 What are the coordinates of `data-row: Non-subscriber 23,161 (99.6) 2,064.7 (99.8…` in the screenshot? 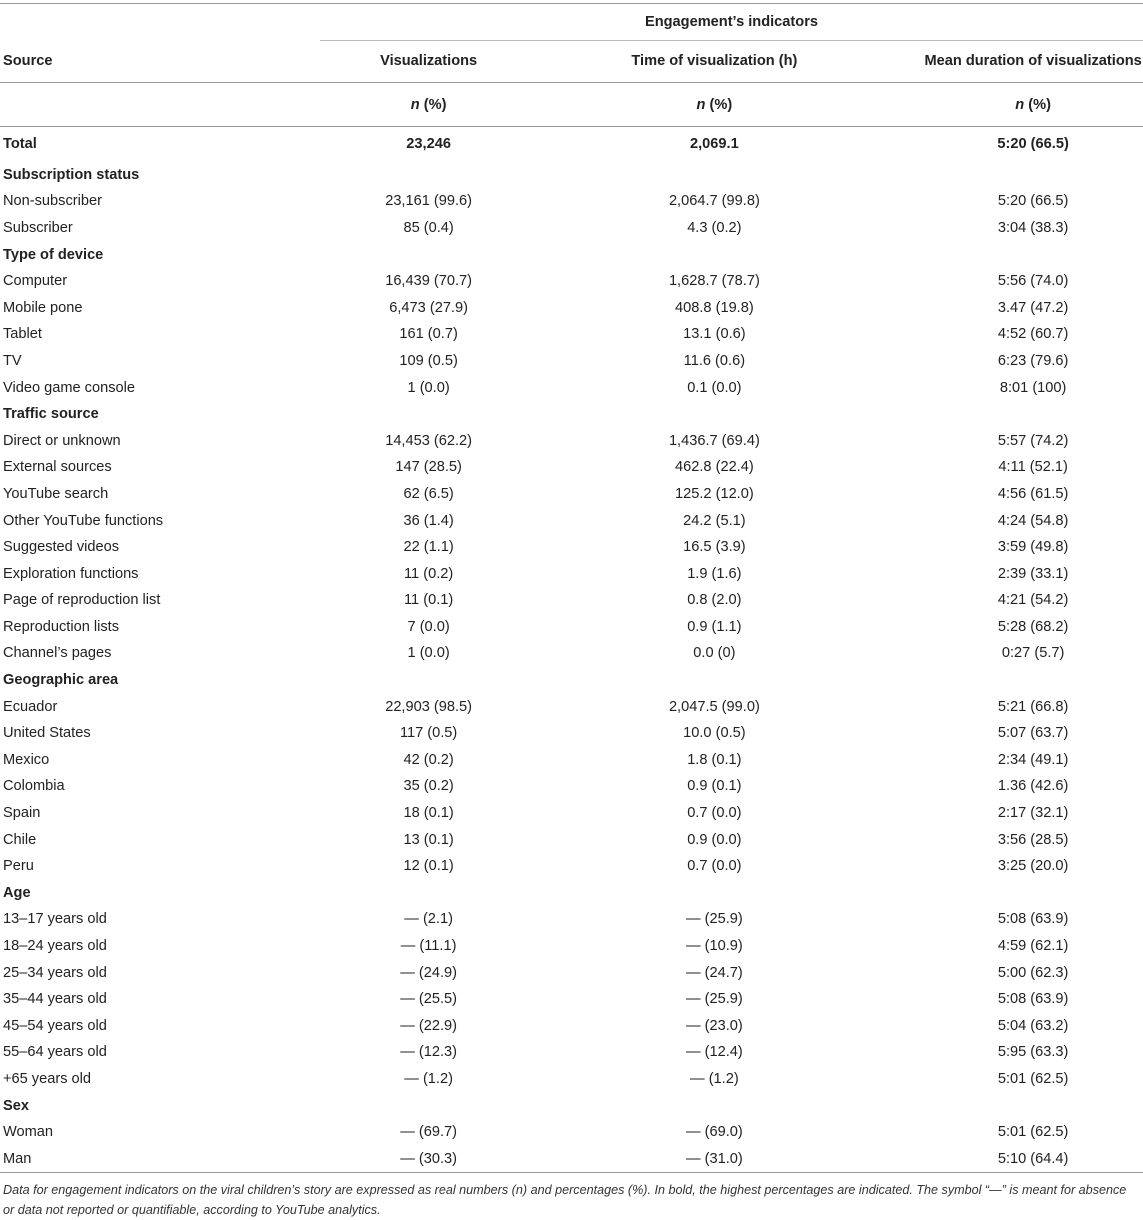 It's located at (571, 201).